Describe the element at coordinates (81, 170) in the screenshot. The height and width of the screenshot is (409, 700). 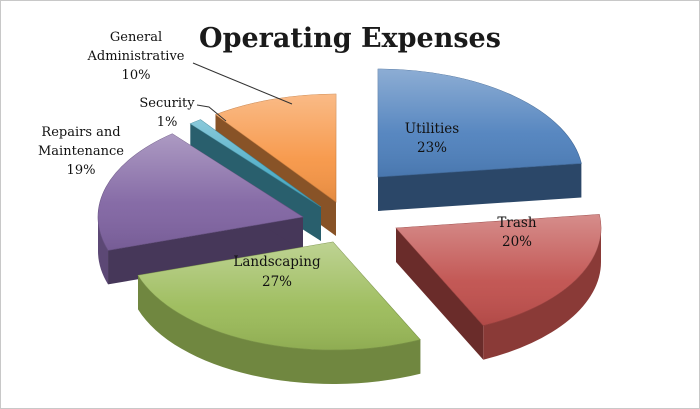
I see `slice-value-repairs: 19%` at that location.